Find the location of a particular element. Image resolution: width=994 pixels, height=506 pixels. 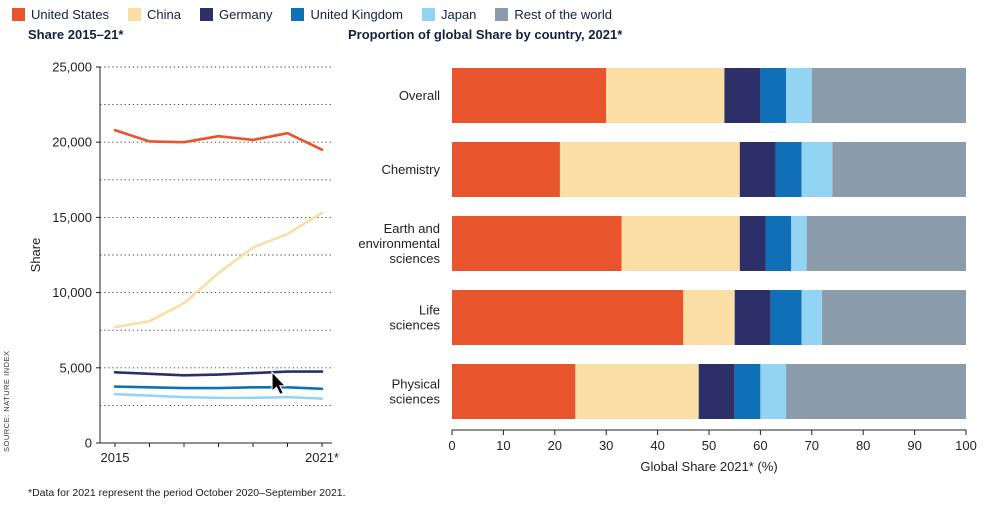

legend-item-united-kingdom: United Kingdom is located at coordinates (347, 14).